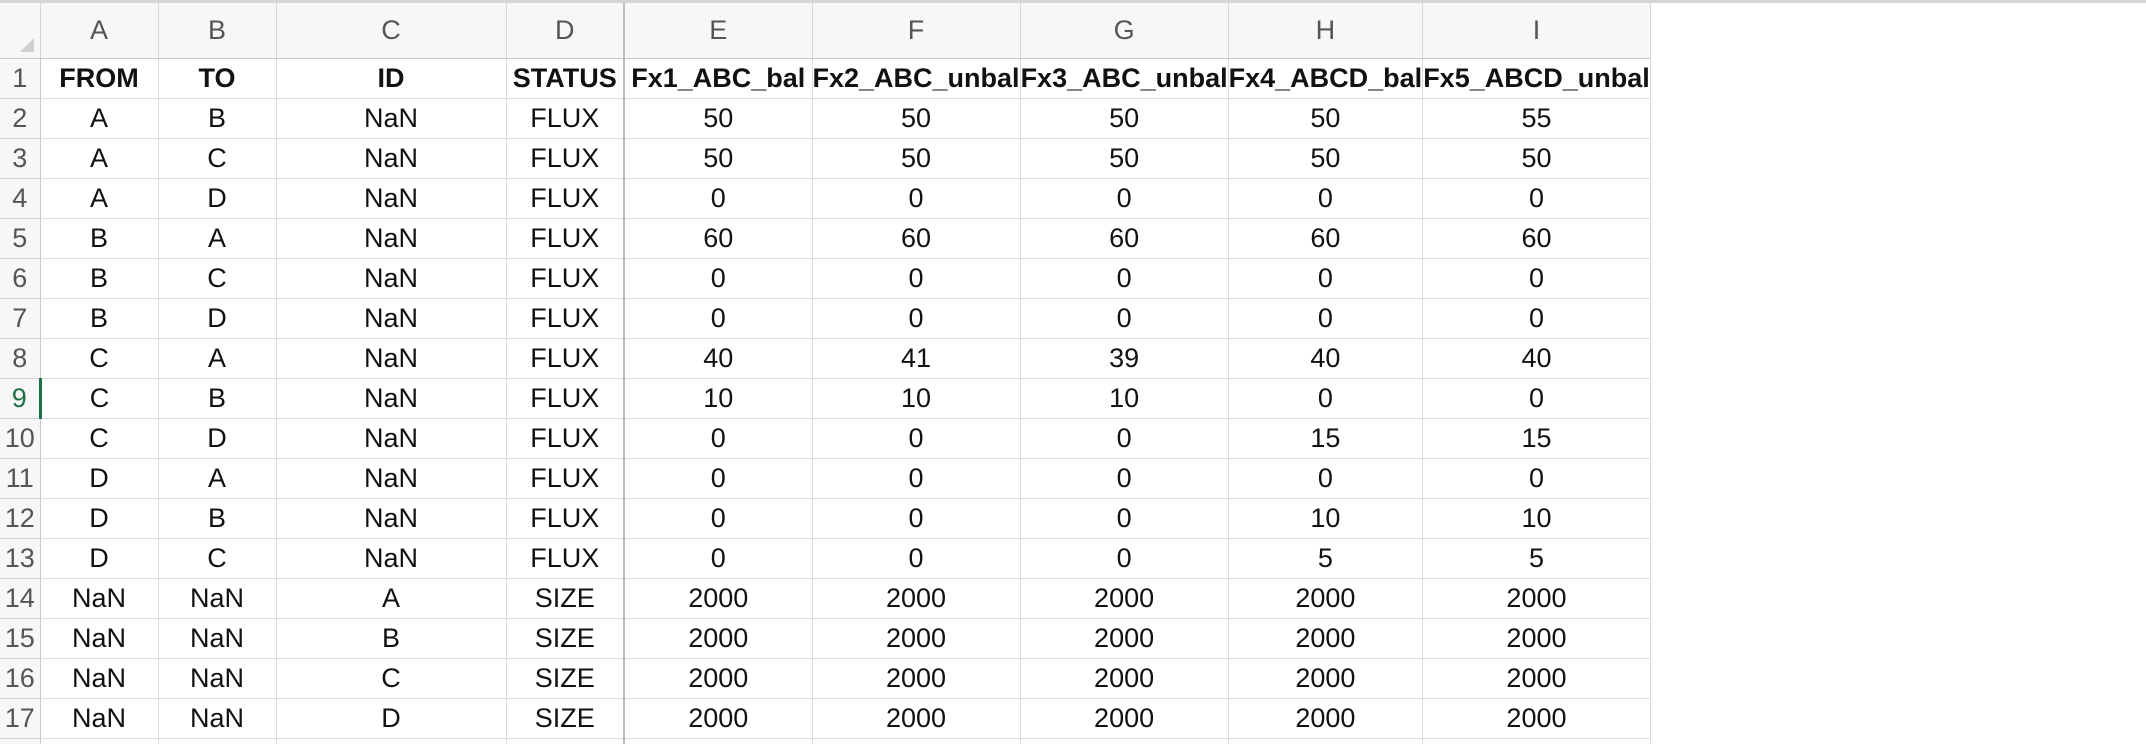 This screenshot has width=2146, height=744. I want to click on column-header-e: E, so click(718, 31).